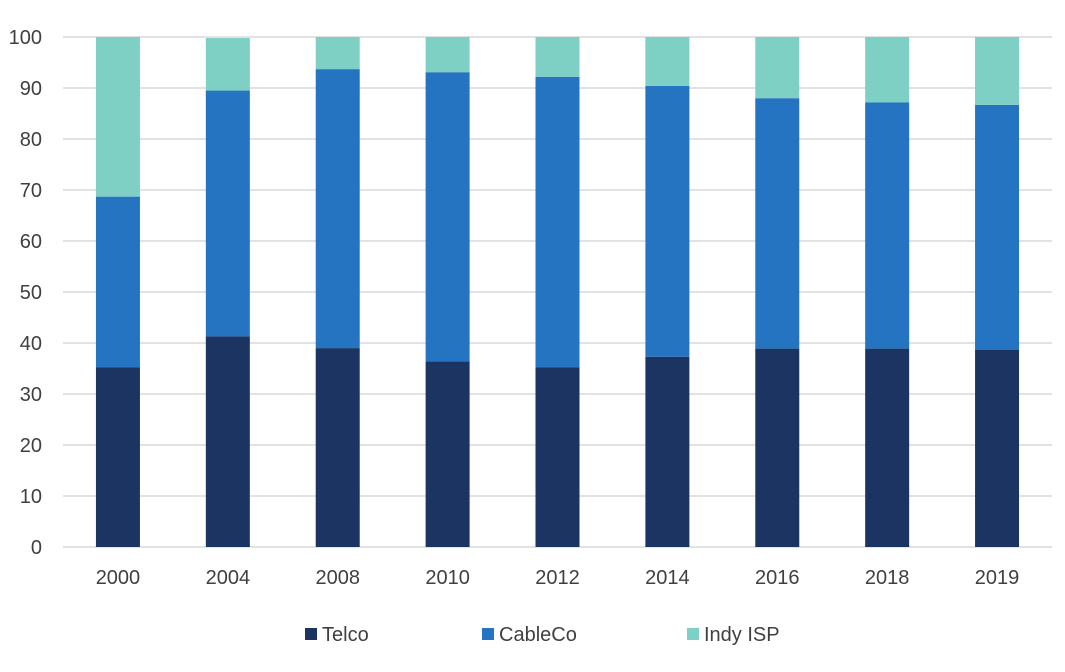  What do you see at coordinates (31, 497) in the screenshot?
I see `y-tick-label: 10` at bounding box center [31, 497].